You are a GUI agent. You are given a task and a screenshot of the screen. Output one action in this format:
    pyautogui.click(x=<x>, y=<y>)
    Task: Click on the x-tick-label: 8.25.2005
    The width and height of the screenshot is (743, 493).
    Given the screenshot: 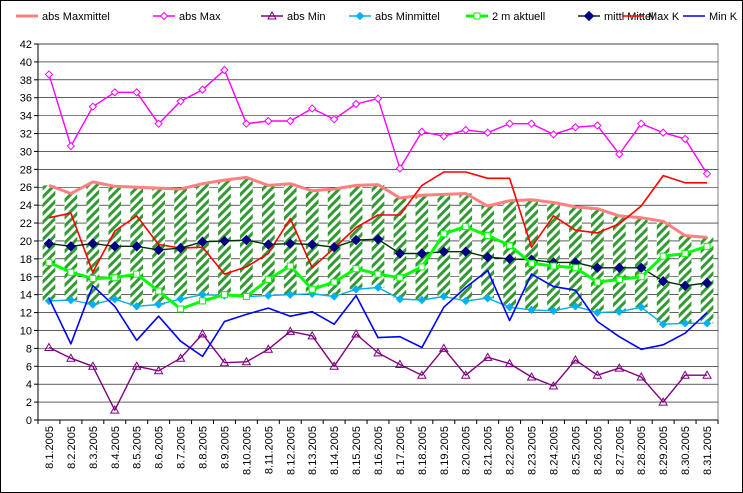 What is the action you would take?
    pyautogui.click(x=576, y=450)
    